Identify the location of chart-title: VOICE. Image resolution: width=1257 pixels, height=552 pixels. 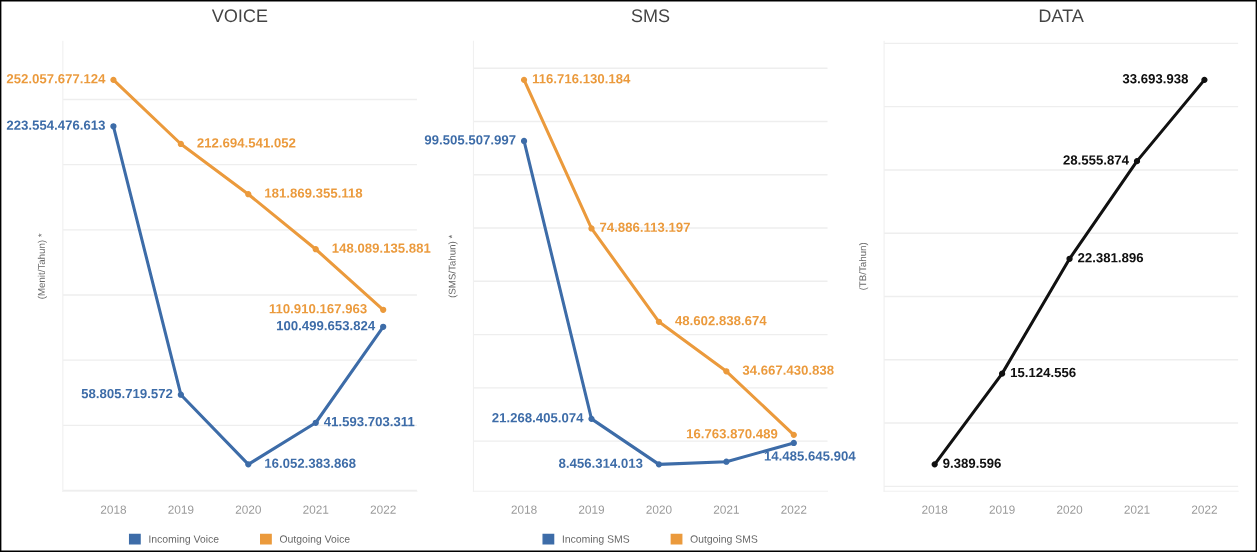
(239, 16).